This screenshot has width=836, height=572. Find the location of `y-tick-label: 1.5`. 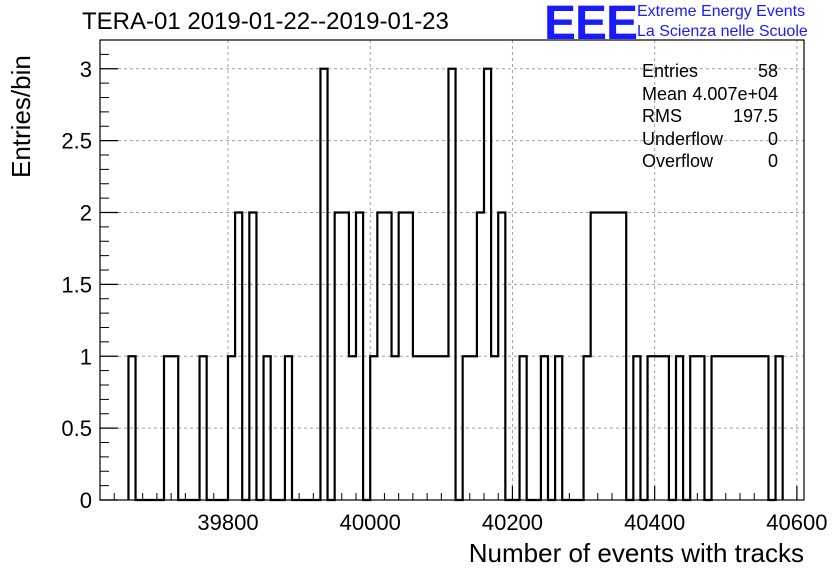

y-tick-label: 1.5 is located at coordinates (76, 284).